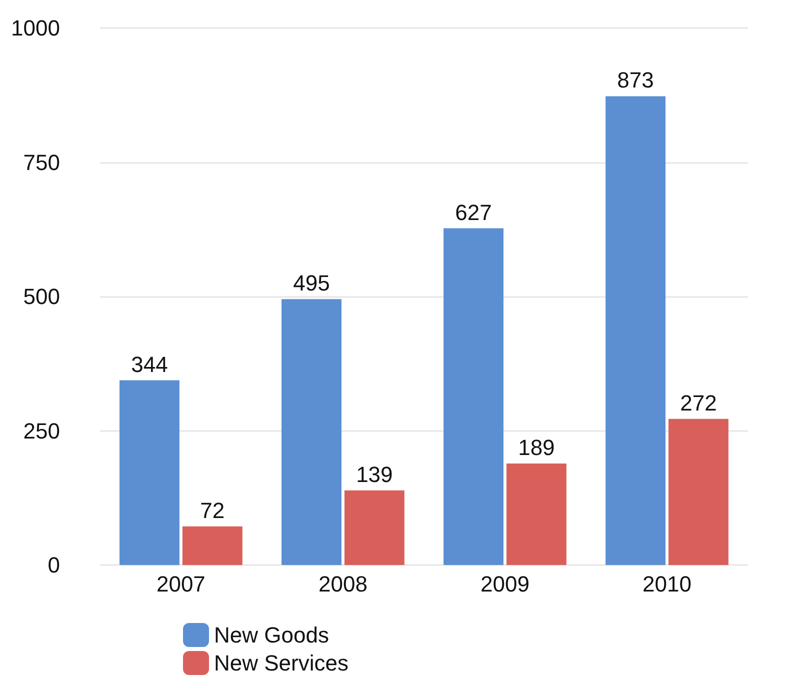  I want to click on x-tick-label: 2010, so click(667, 584).